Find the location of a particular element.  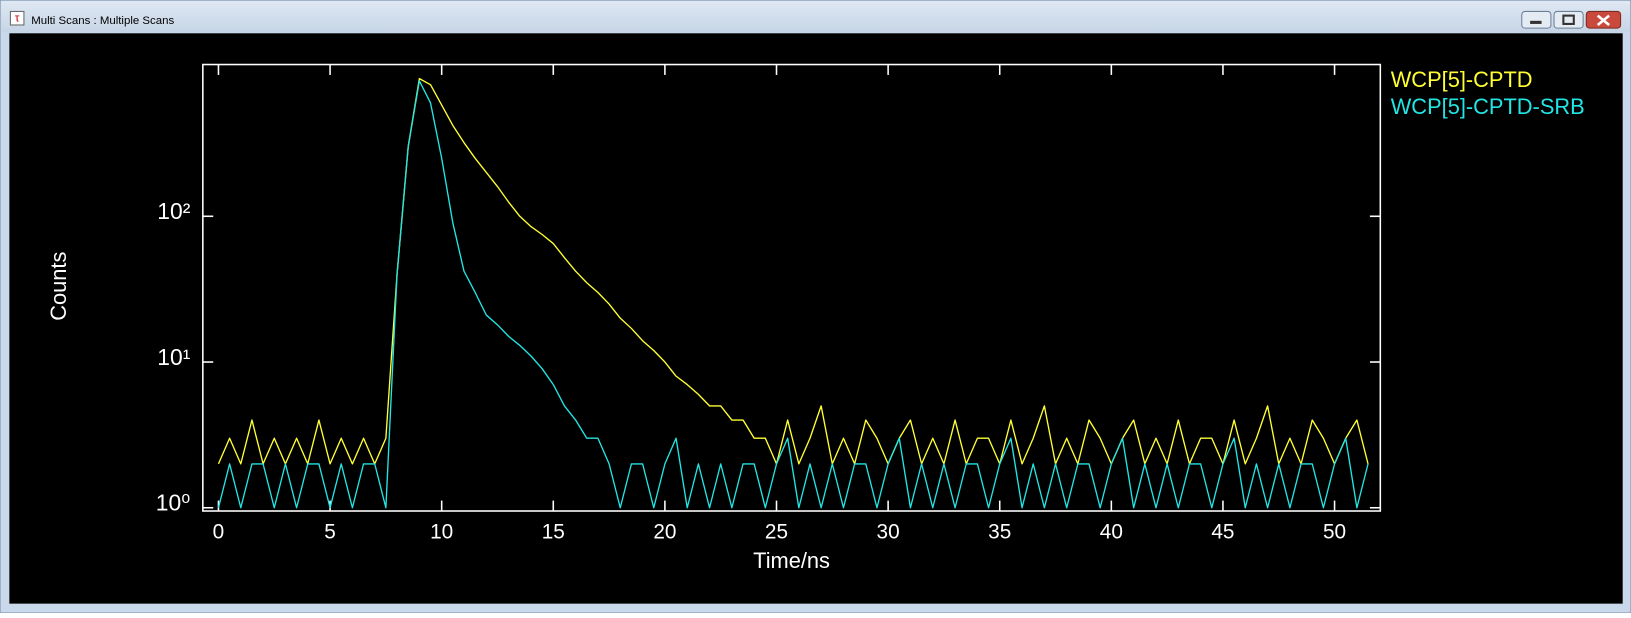

x-tick-label: 50 is located at coordinates (1334, 531).